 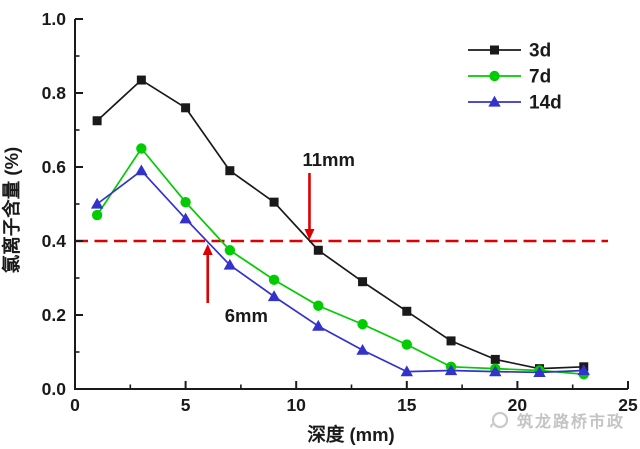 What do you see at coordinates (54, 167) in the screenshot?
I see `y-tick-label: 0.6` at bounding box center [54, 167].